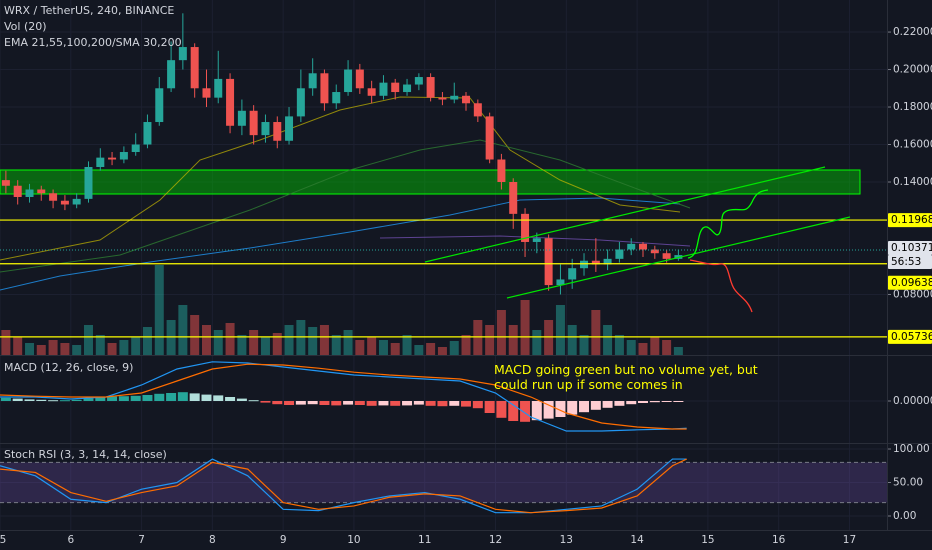 Image resolution: width=932 pixels, height=550 pixels. What do you see at coordinates (637, 540) in the screenshot?
I see `x-tick-label: 14` at bounding box center [637, 540].